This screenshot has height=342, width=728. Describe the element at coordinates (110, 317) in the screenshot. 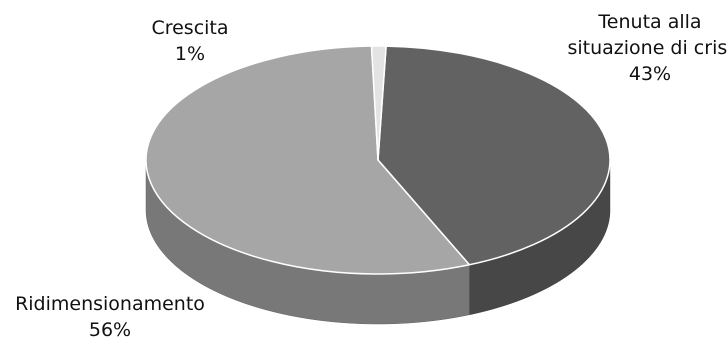

I see `slice-label-1: Ridimensionamento 56%` at that location.